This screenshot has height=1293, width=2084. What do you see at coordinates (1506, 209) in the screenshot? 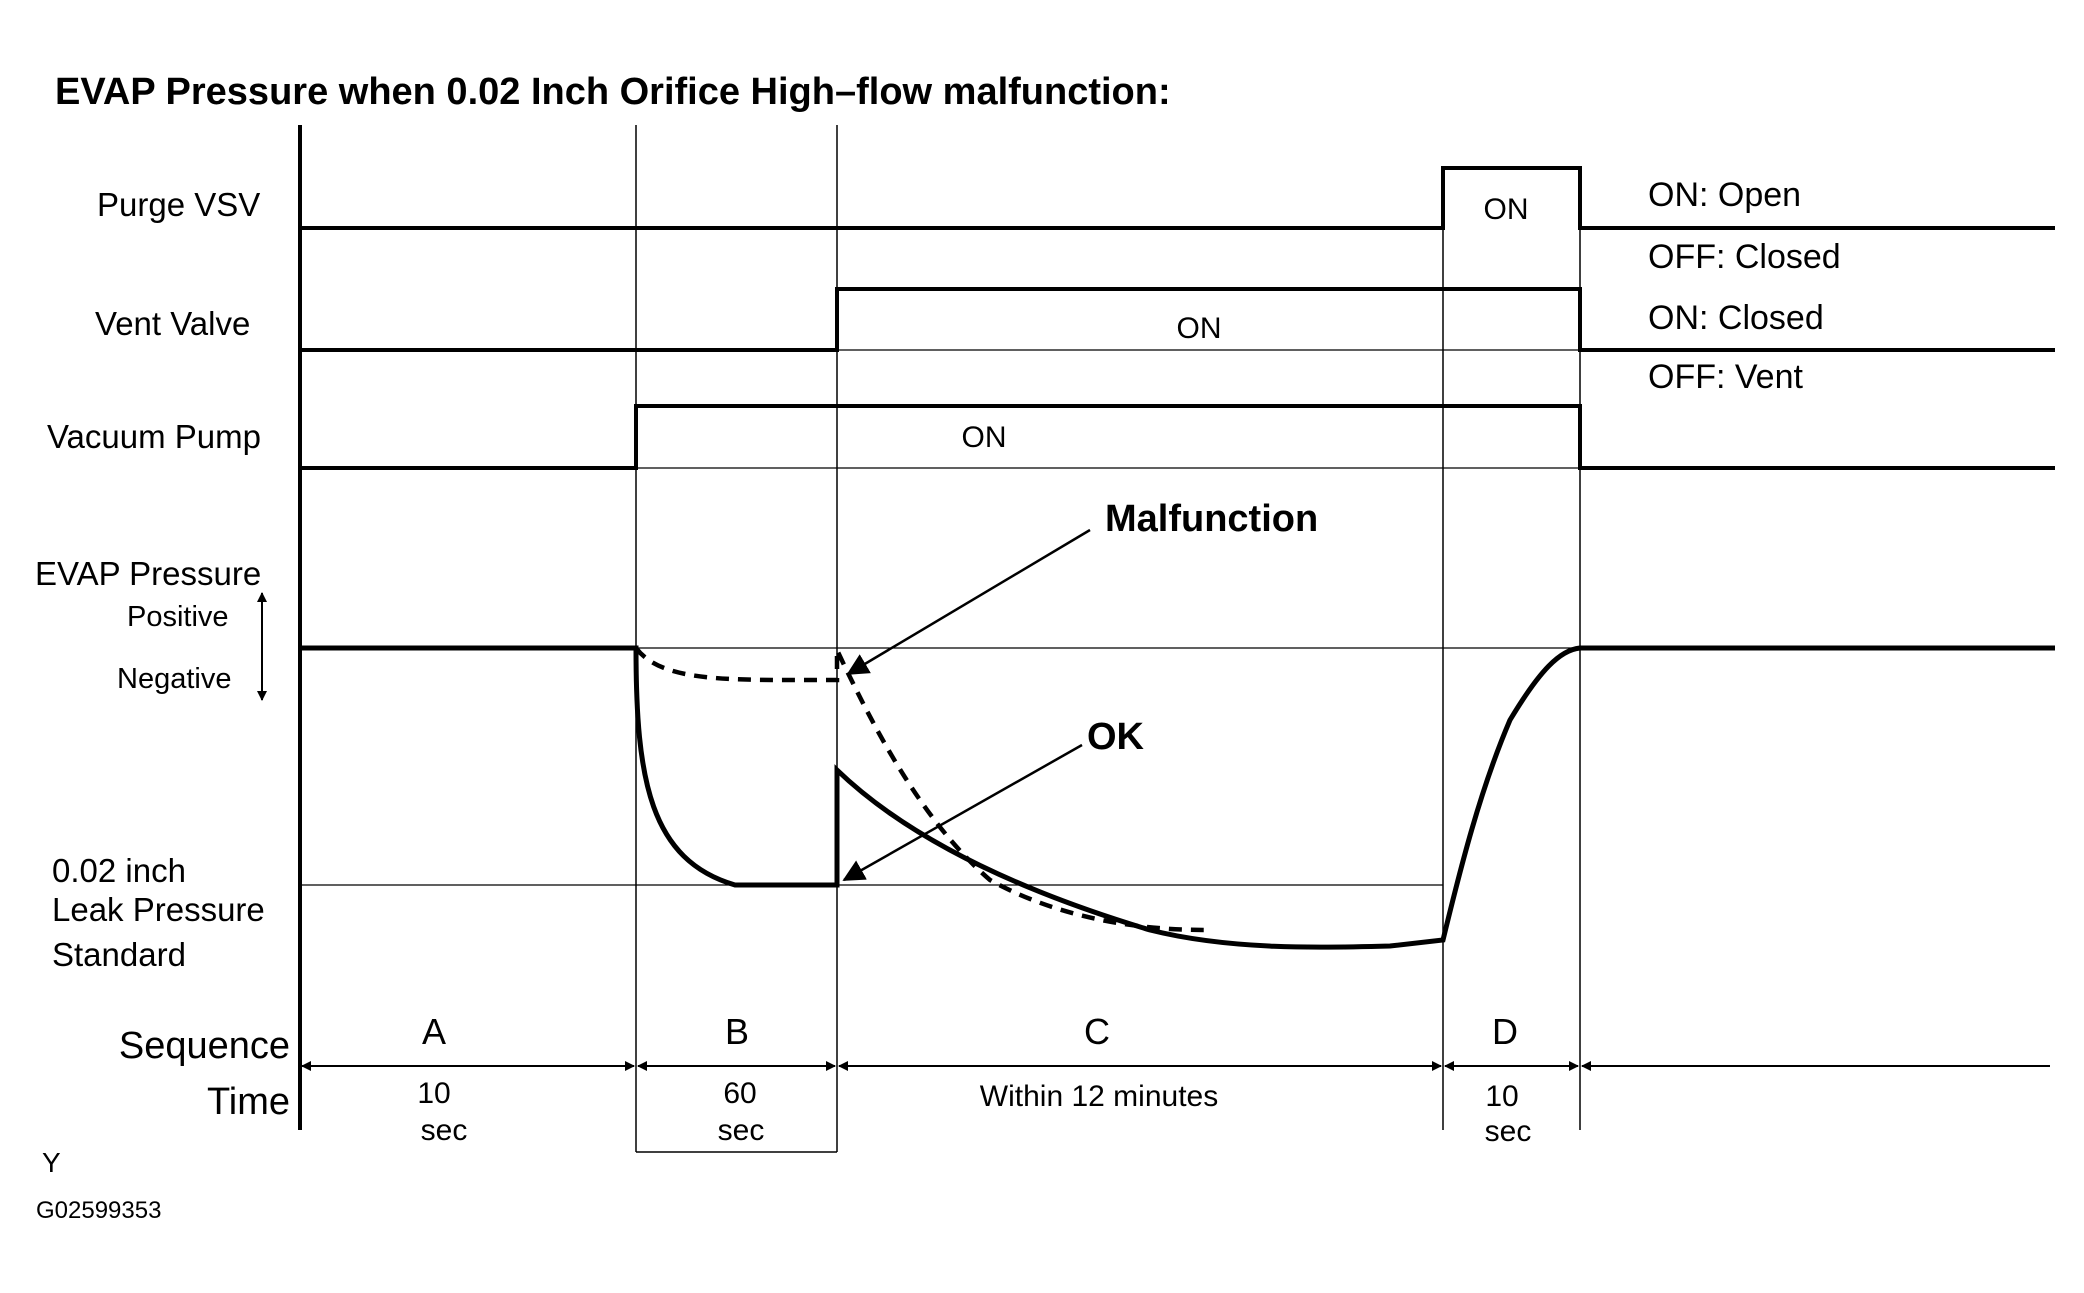
I see `purge-on-label: ON` at bounding box center [1506, 209].